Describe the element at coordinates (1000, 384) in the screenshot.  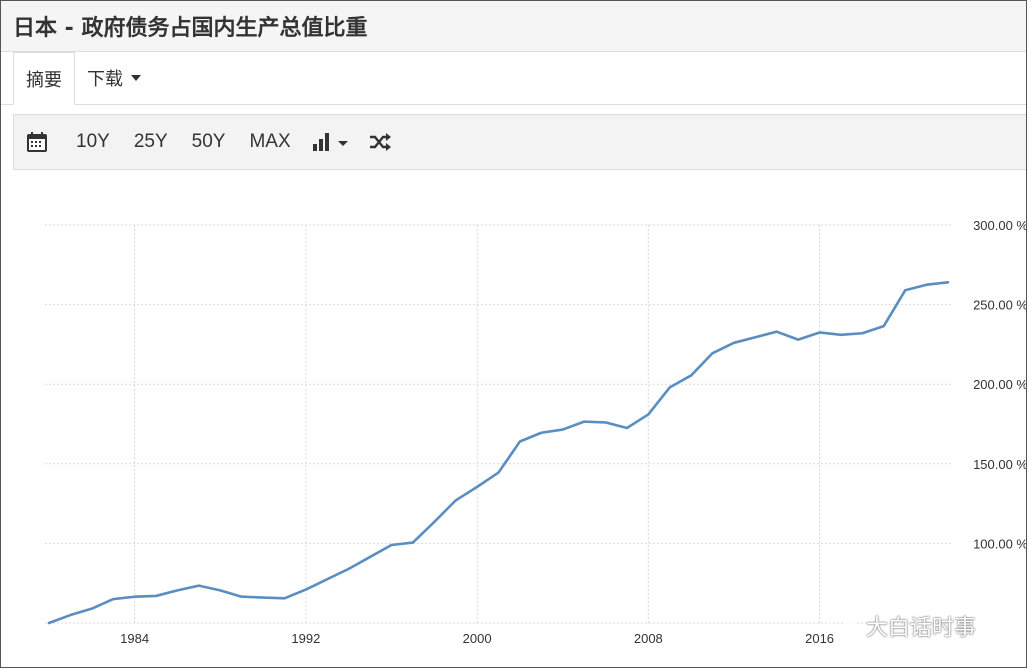
I see `y-tick-label: 200.00 %` at that location.